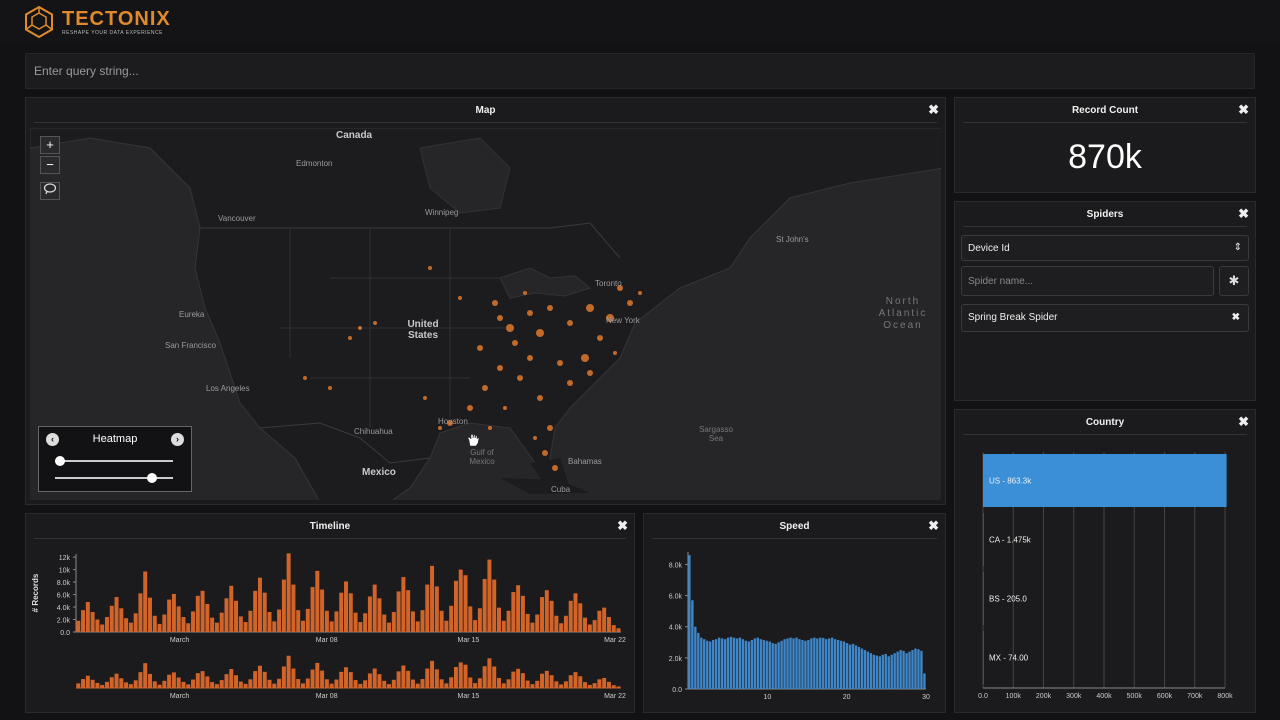 This screenshot has height=720, width=1280. Describe the element at coordinates (1165, 696) in the screenshot. I see `x-tick-label: 600k` at that location.